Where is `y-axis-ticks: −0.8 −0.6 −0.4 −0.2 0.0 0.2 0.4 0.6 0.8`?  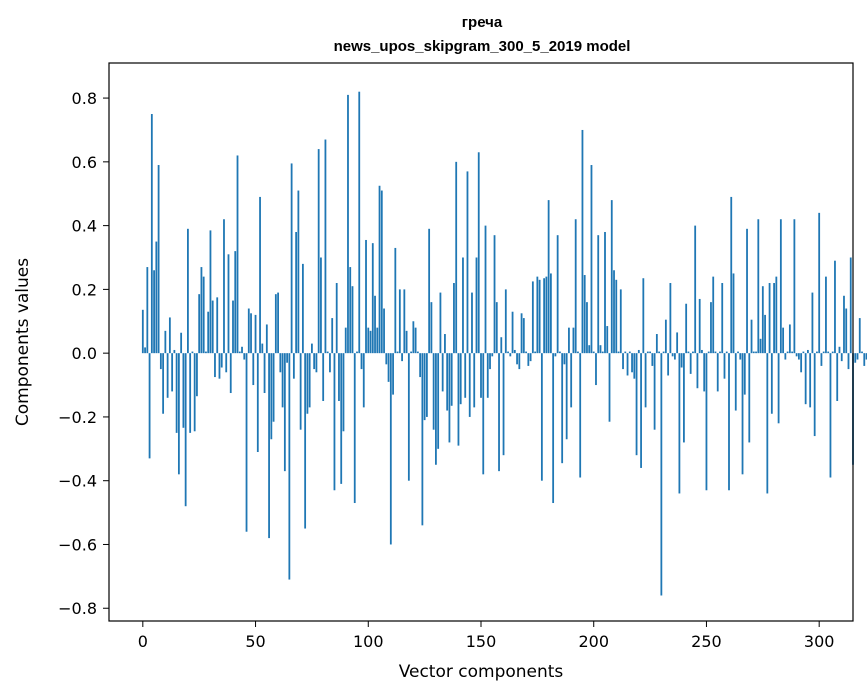
y-axis-ticks: −0.8 −0.6 −0.4 −0.2 0.0 0.2 0.4 0.6 0.8 is located at coordinates (83, 353).